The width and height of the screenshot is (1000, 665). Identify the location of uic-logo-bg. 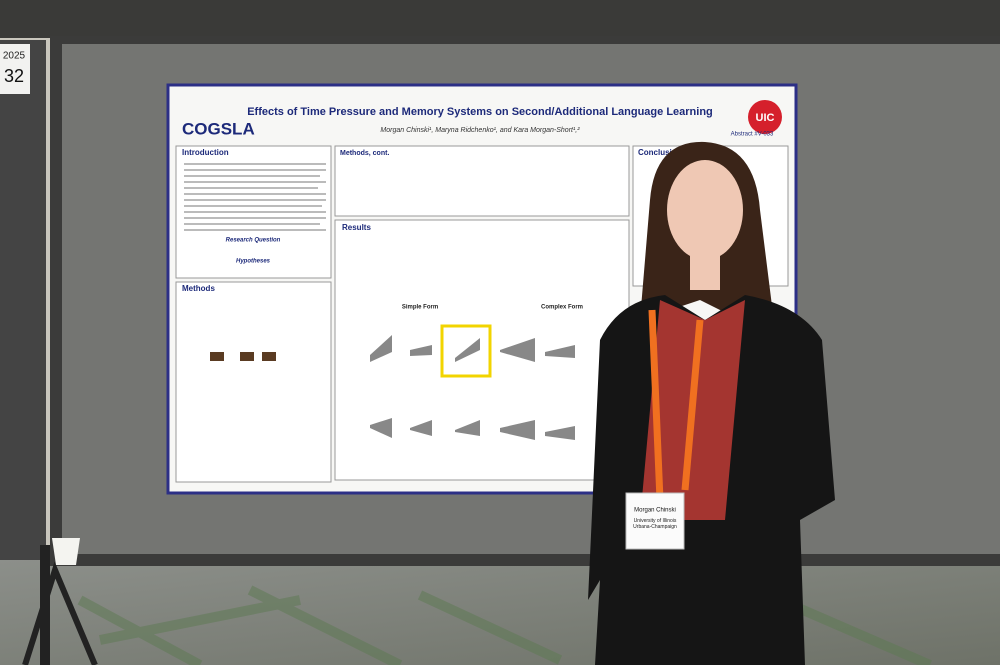
(765, 117).